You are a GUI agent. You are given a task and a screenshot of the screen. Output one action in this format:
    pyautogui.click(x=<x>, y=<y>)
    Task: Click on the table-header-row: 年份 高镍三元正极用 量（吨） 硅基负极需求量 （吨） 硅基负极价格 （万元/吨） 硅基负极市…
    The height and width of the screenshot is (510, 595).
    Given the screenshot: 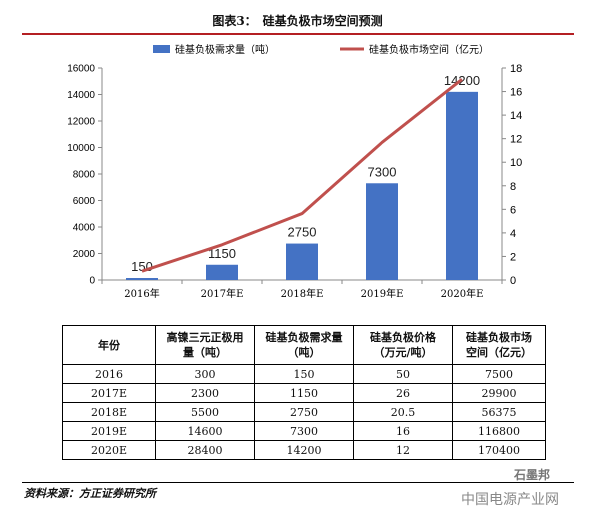 What is the action you would take?
    pyautogui.click(x=304, y=345)
    